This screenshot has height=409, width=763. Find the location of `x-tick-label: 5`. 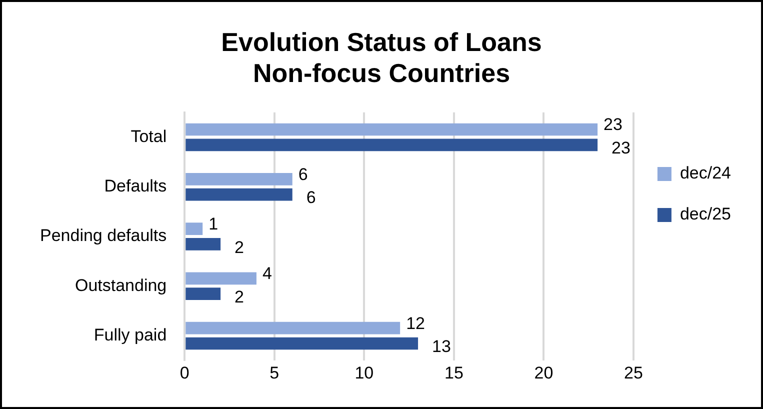

x-tick-label: 5 is located at coordinates (275, 372).